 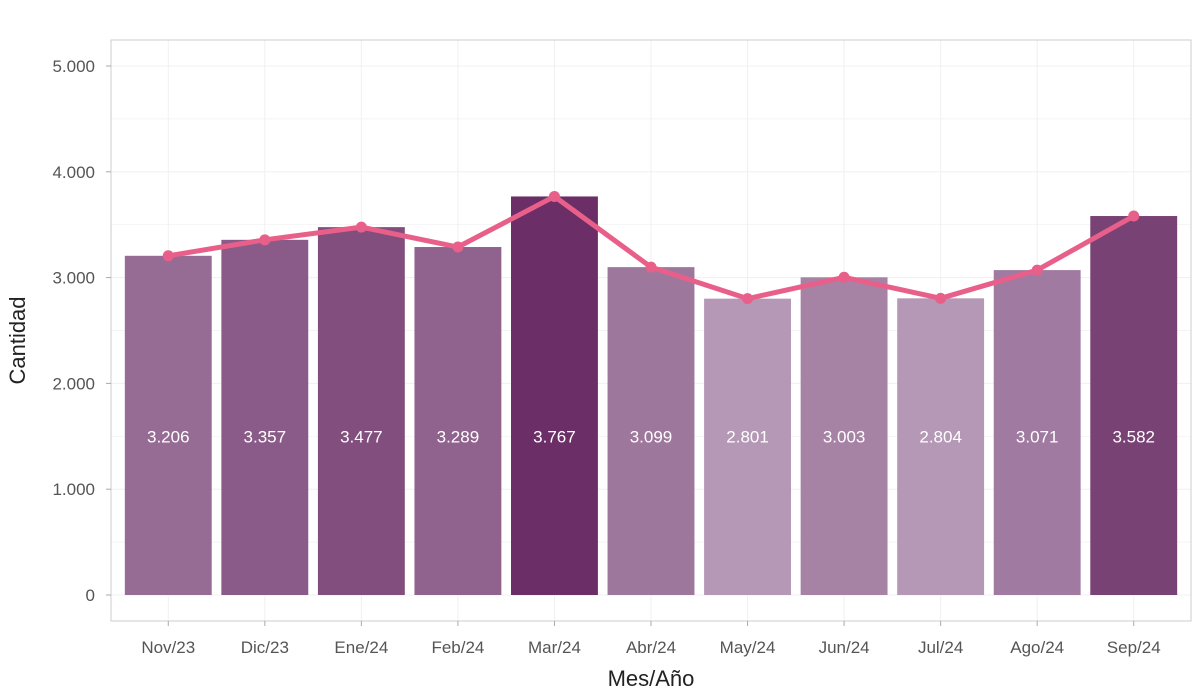 I want to click on x-tick-label: Ago/24, so click(x=1037, y=647).